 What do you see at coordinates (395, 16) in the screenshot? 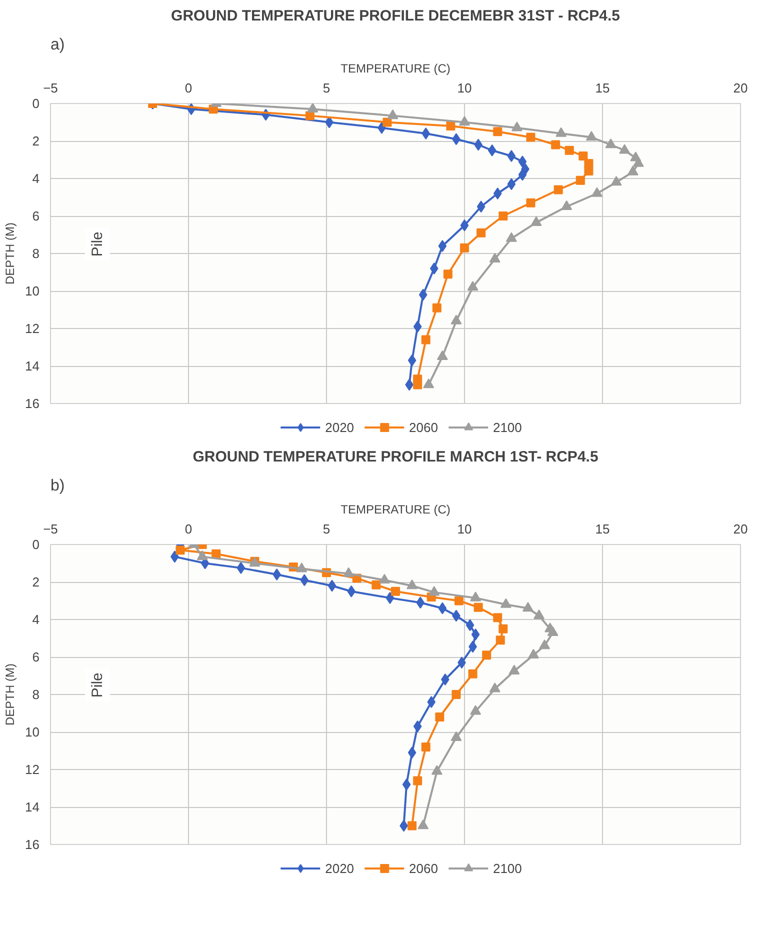
I see `chart-title: GROUND TEMPERATURE PROFILE DECEMEBR 31ST - RCP4.5` at bounding box center [395, 16].